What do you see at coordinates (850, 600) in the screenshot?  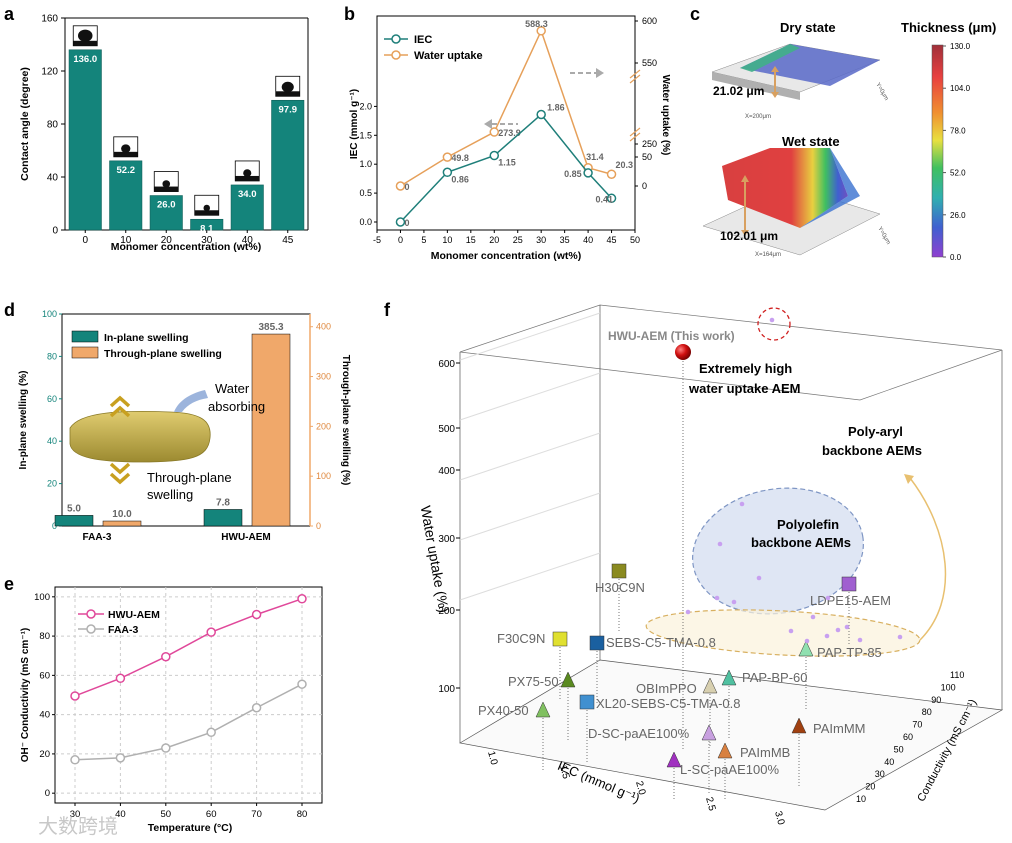 I see `f-point-label: LDPE15-AEM` at bounding box center [850, 600].